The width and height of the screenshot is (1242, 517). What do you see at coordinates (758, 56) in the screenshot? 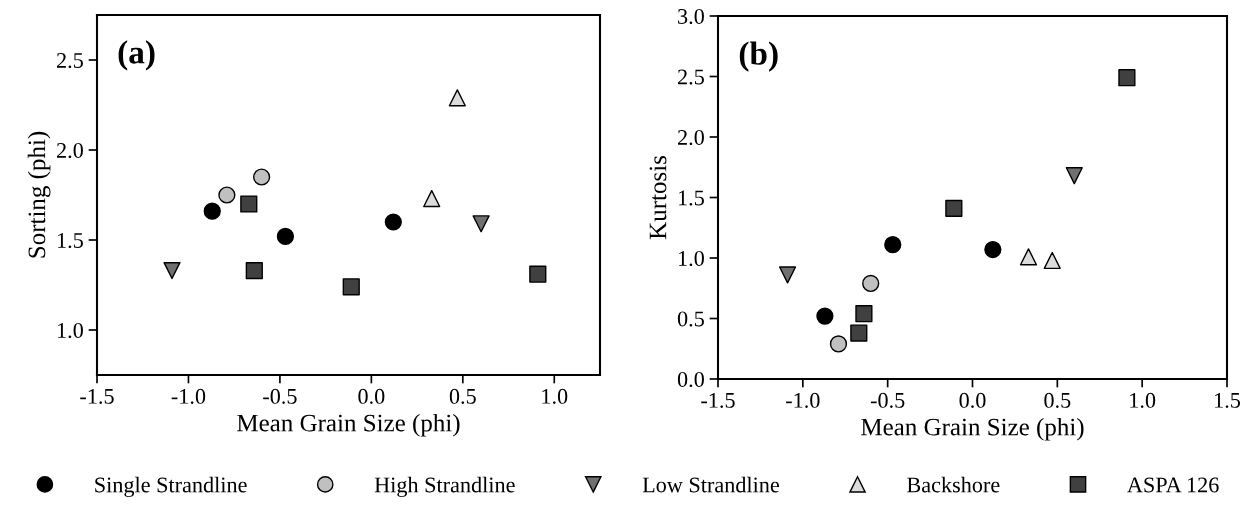
I see `text: (b)` at bounding box center [758, 56].